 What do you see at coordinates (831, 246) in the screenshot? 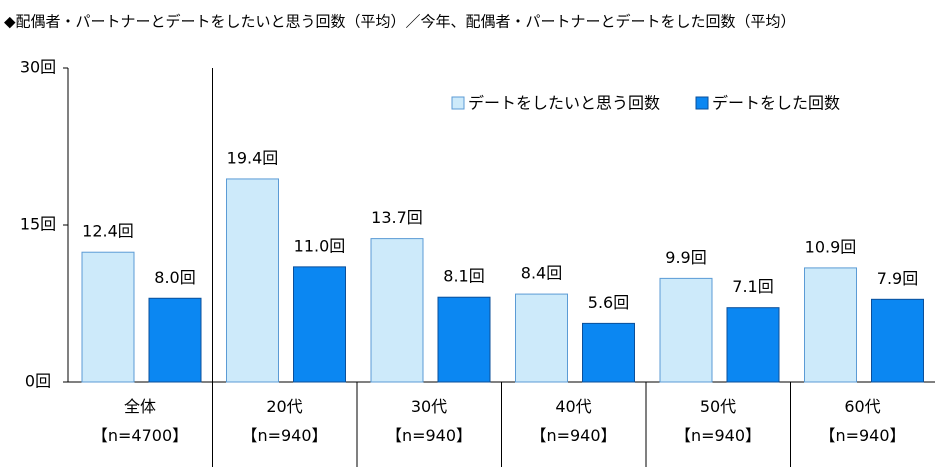
I see `value-label: 10.9回` at bounding box center [831, 246].